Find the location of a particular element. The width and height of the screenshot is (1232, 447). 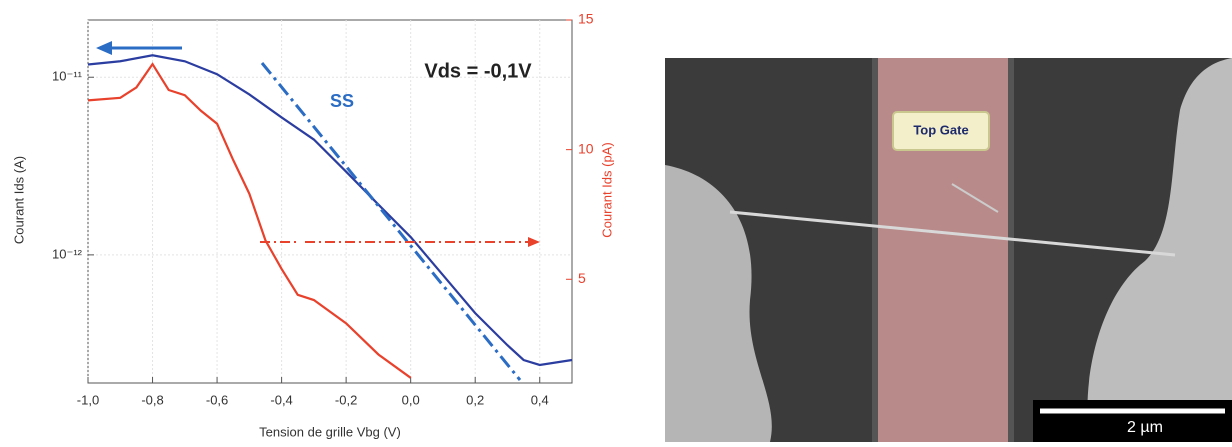

x-tick-label: 0,4 is located at coordinates (540, 399).